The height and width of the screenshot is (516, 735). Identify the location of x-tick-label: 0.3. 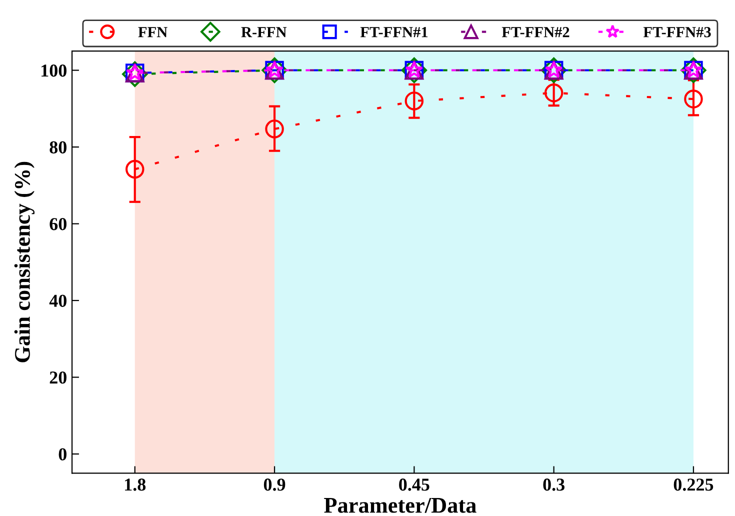
(553, 484).